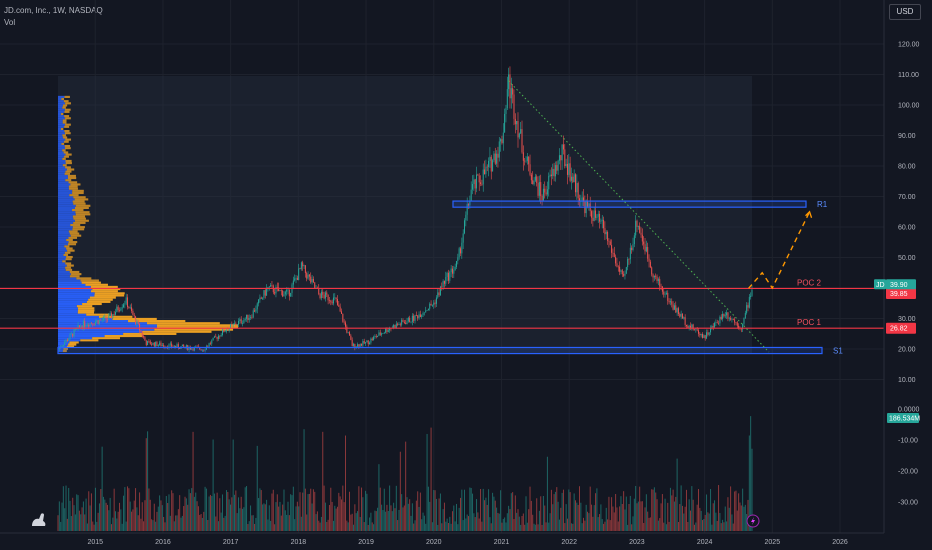 This screenshot has width=932, height=550. I want to click on zone-r1, so click(629, 204).